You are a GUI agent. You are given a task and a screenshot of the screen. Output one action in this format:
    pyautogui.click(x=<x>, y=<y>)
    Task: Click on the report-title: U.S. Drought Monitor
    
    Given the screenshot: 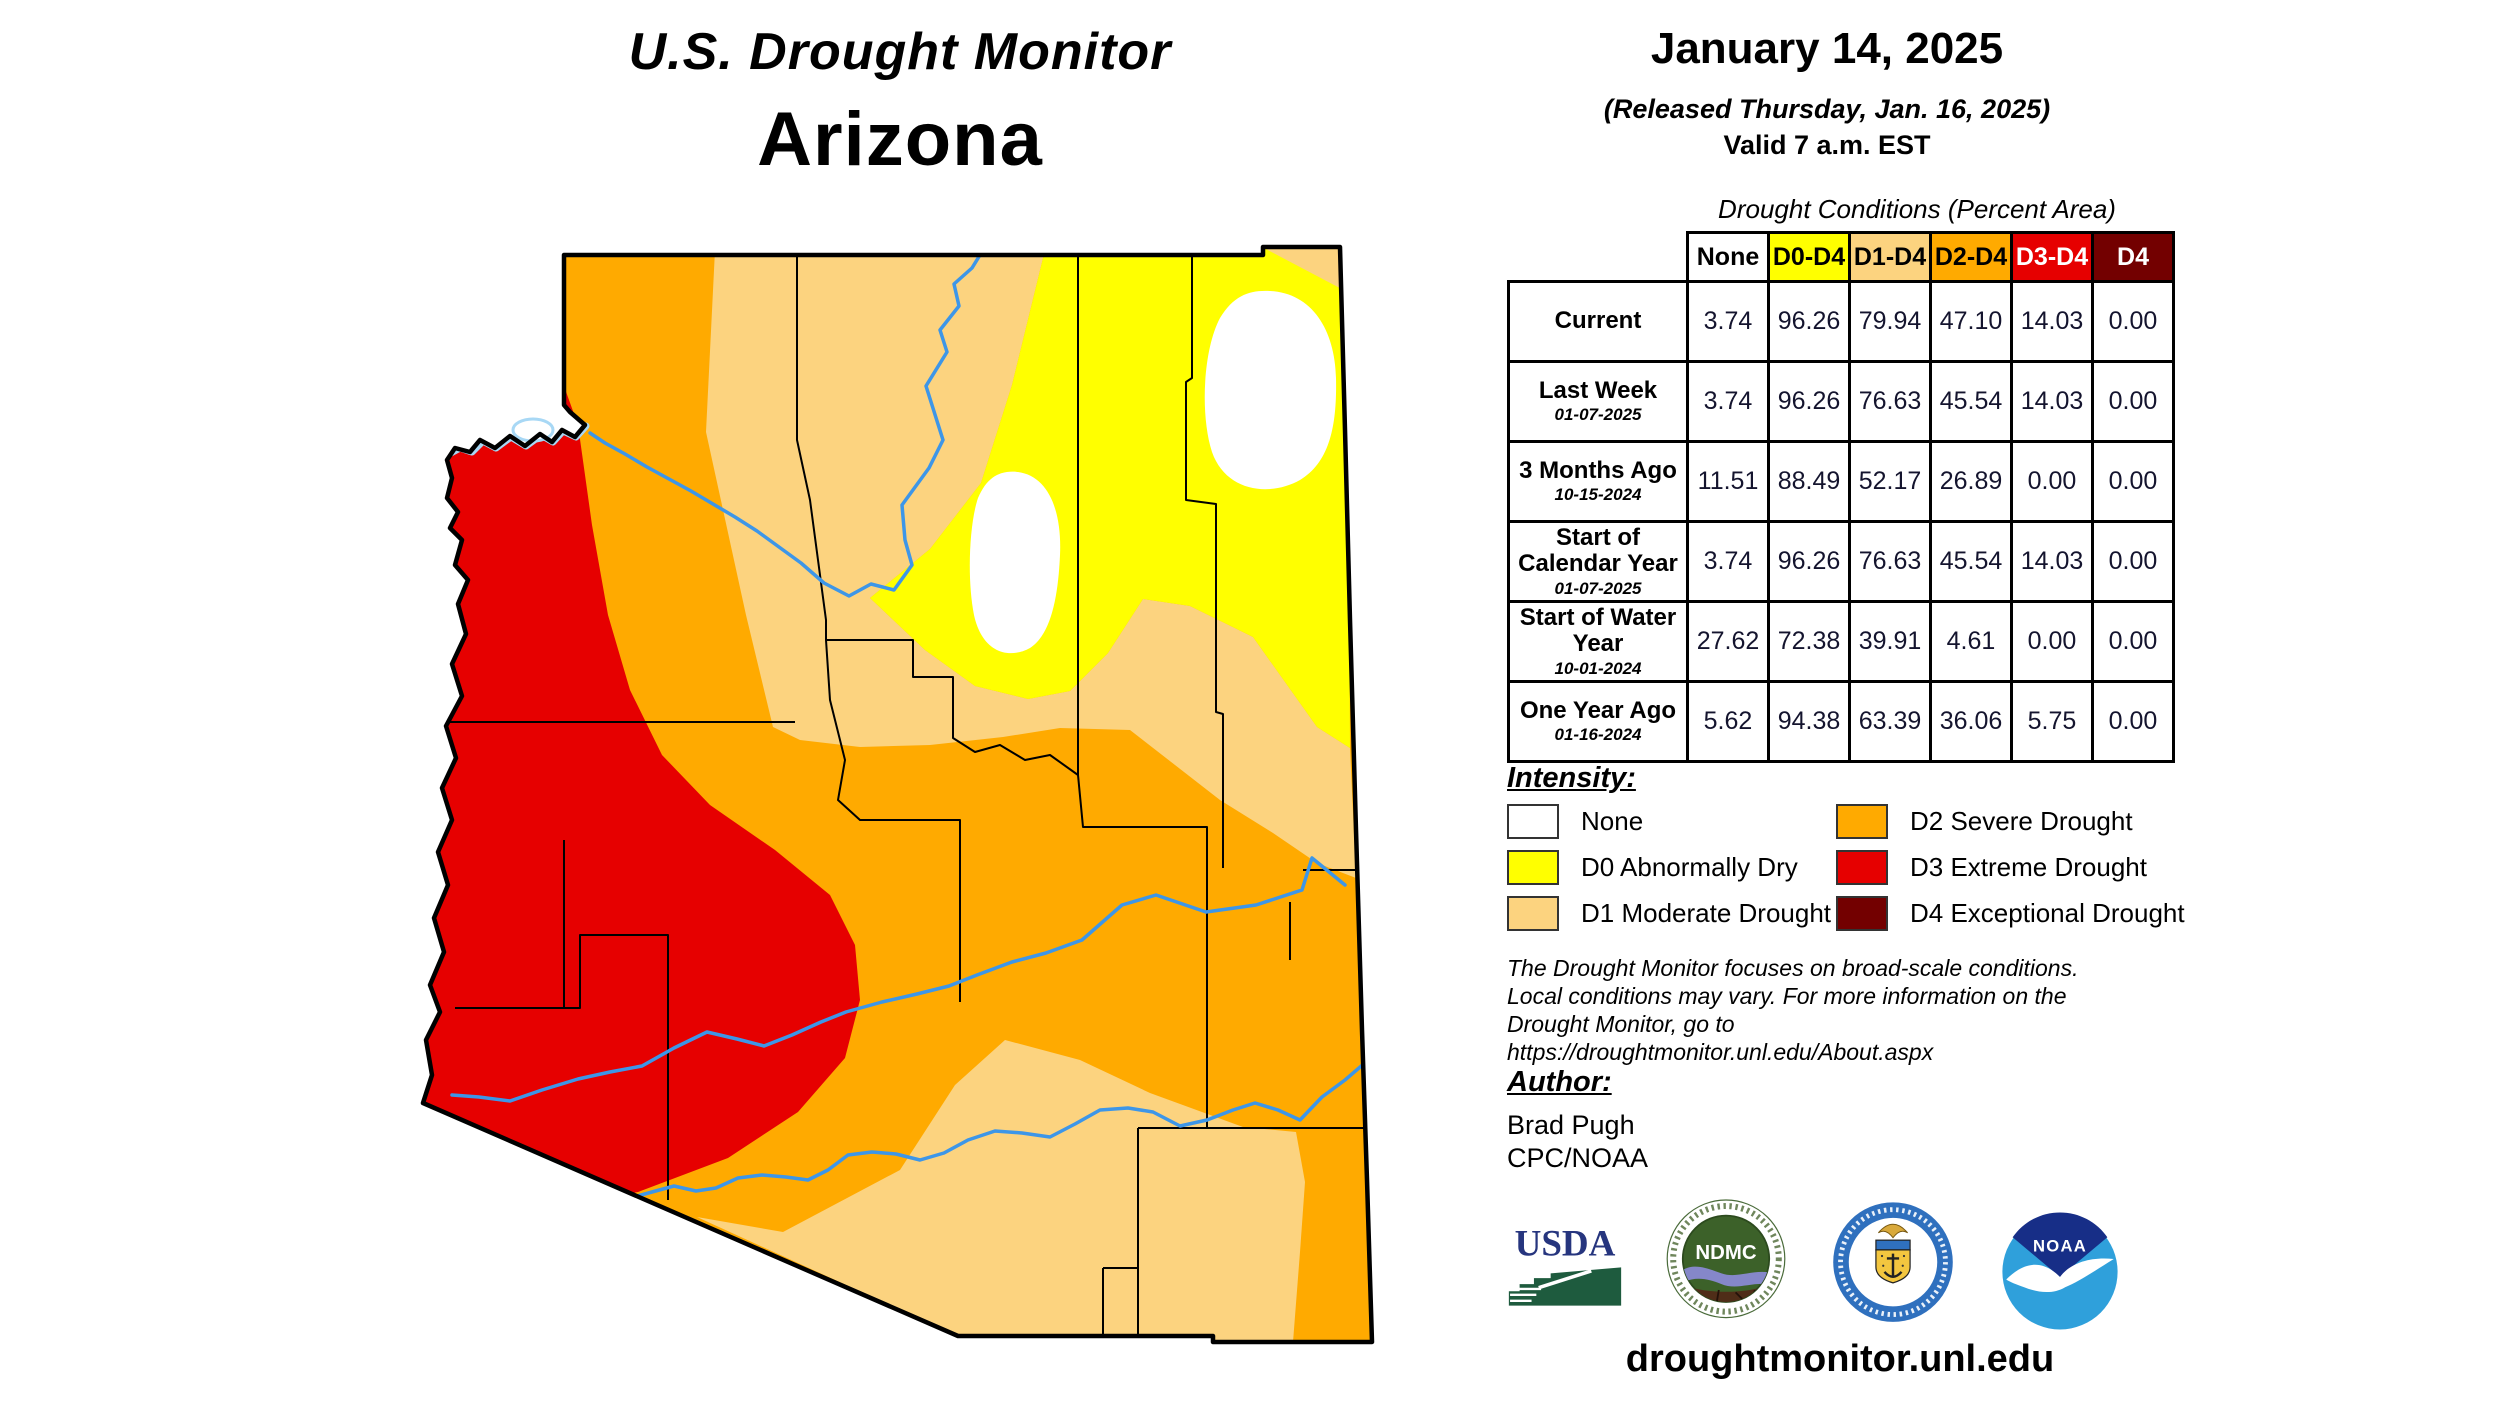 What is the action you would take?
    pyautogui.click(x=900, y=52)
    